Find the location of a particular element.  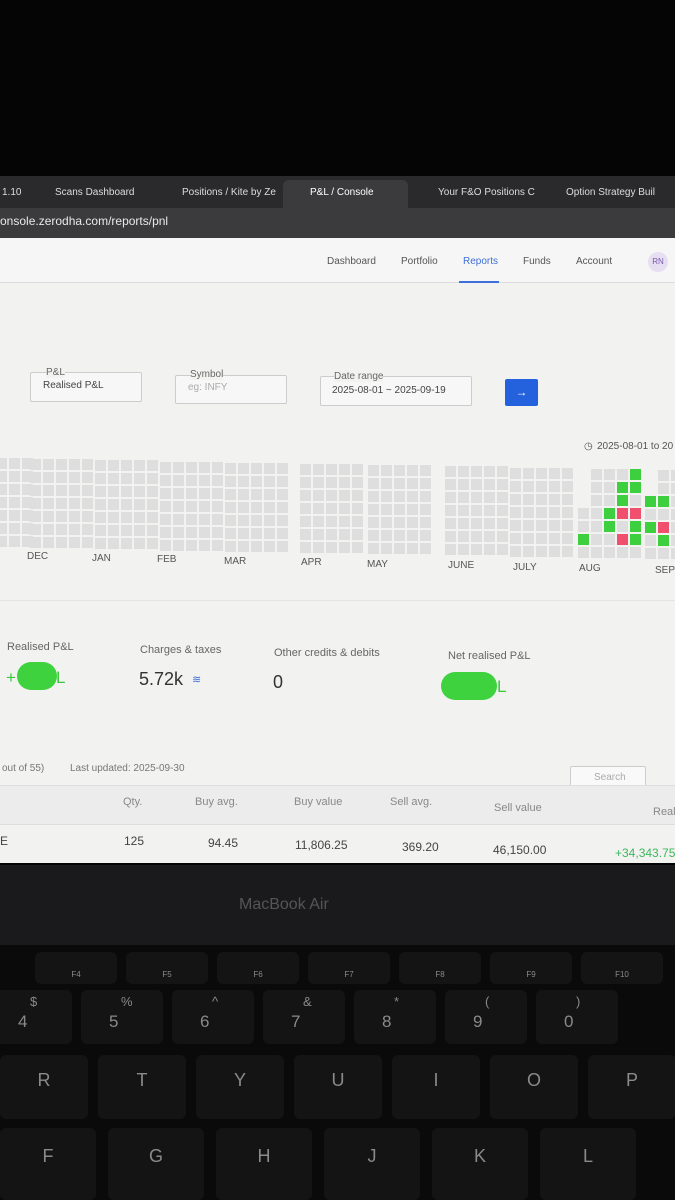

key: P is located at coordinates (631, 1087).